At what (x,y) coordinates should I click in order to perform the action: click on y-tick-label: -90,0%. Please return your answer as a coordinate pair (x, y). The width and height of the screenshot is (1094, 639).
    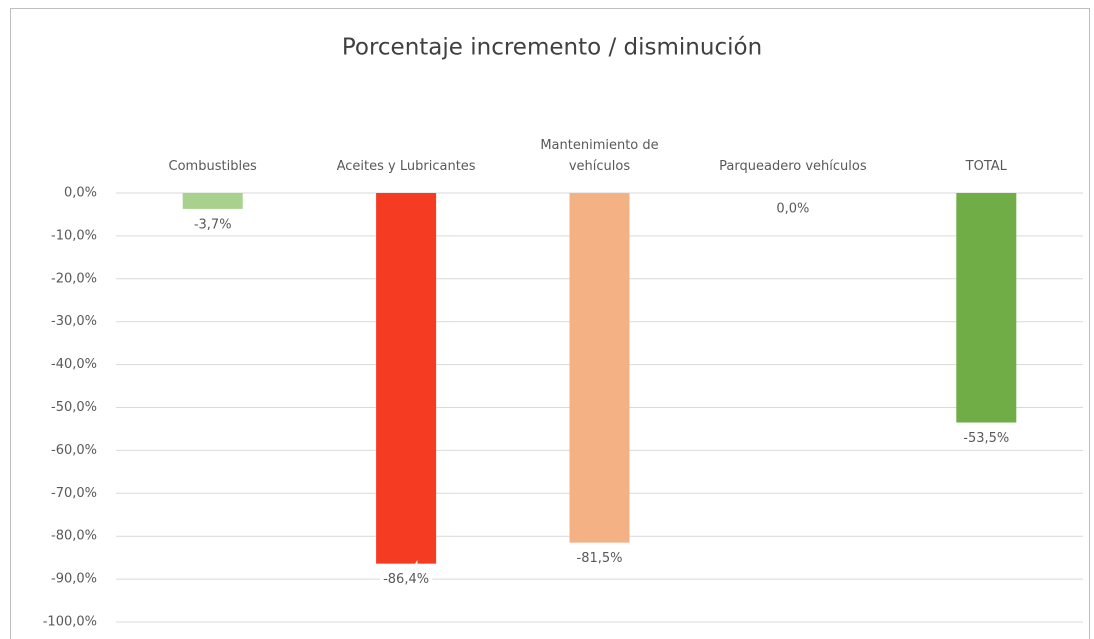
    Looking at the image, I should click on (74, 579).